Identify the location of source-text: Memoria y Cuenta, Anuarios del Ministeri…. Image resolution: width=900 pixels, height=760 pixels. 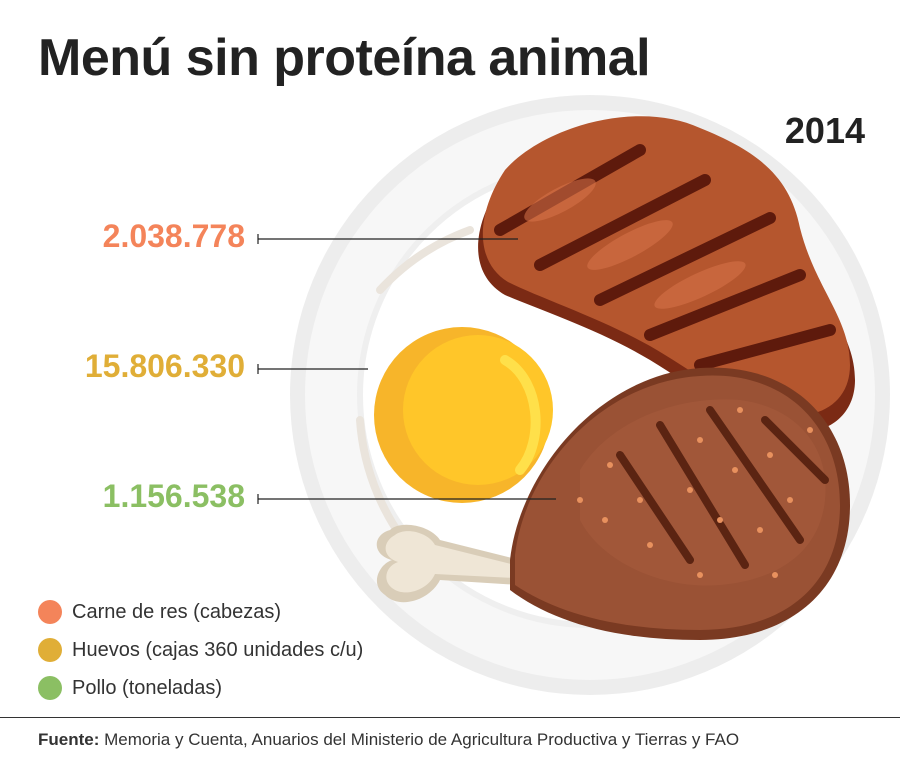
(422, 739).